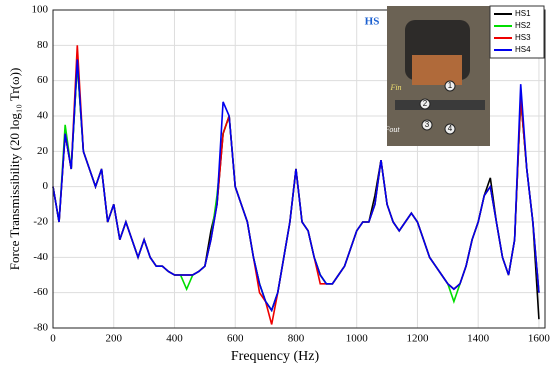 Image resolution: width=550 pixels, height=372 pixels. What do you see at coordinates (539, 339) in the screenshot?
I see `x-tick-label: 1600` at bounding box center [539, 339].